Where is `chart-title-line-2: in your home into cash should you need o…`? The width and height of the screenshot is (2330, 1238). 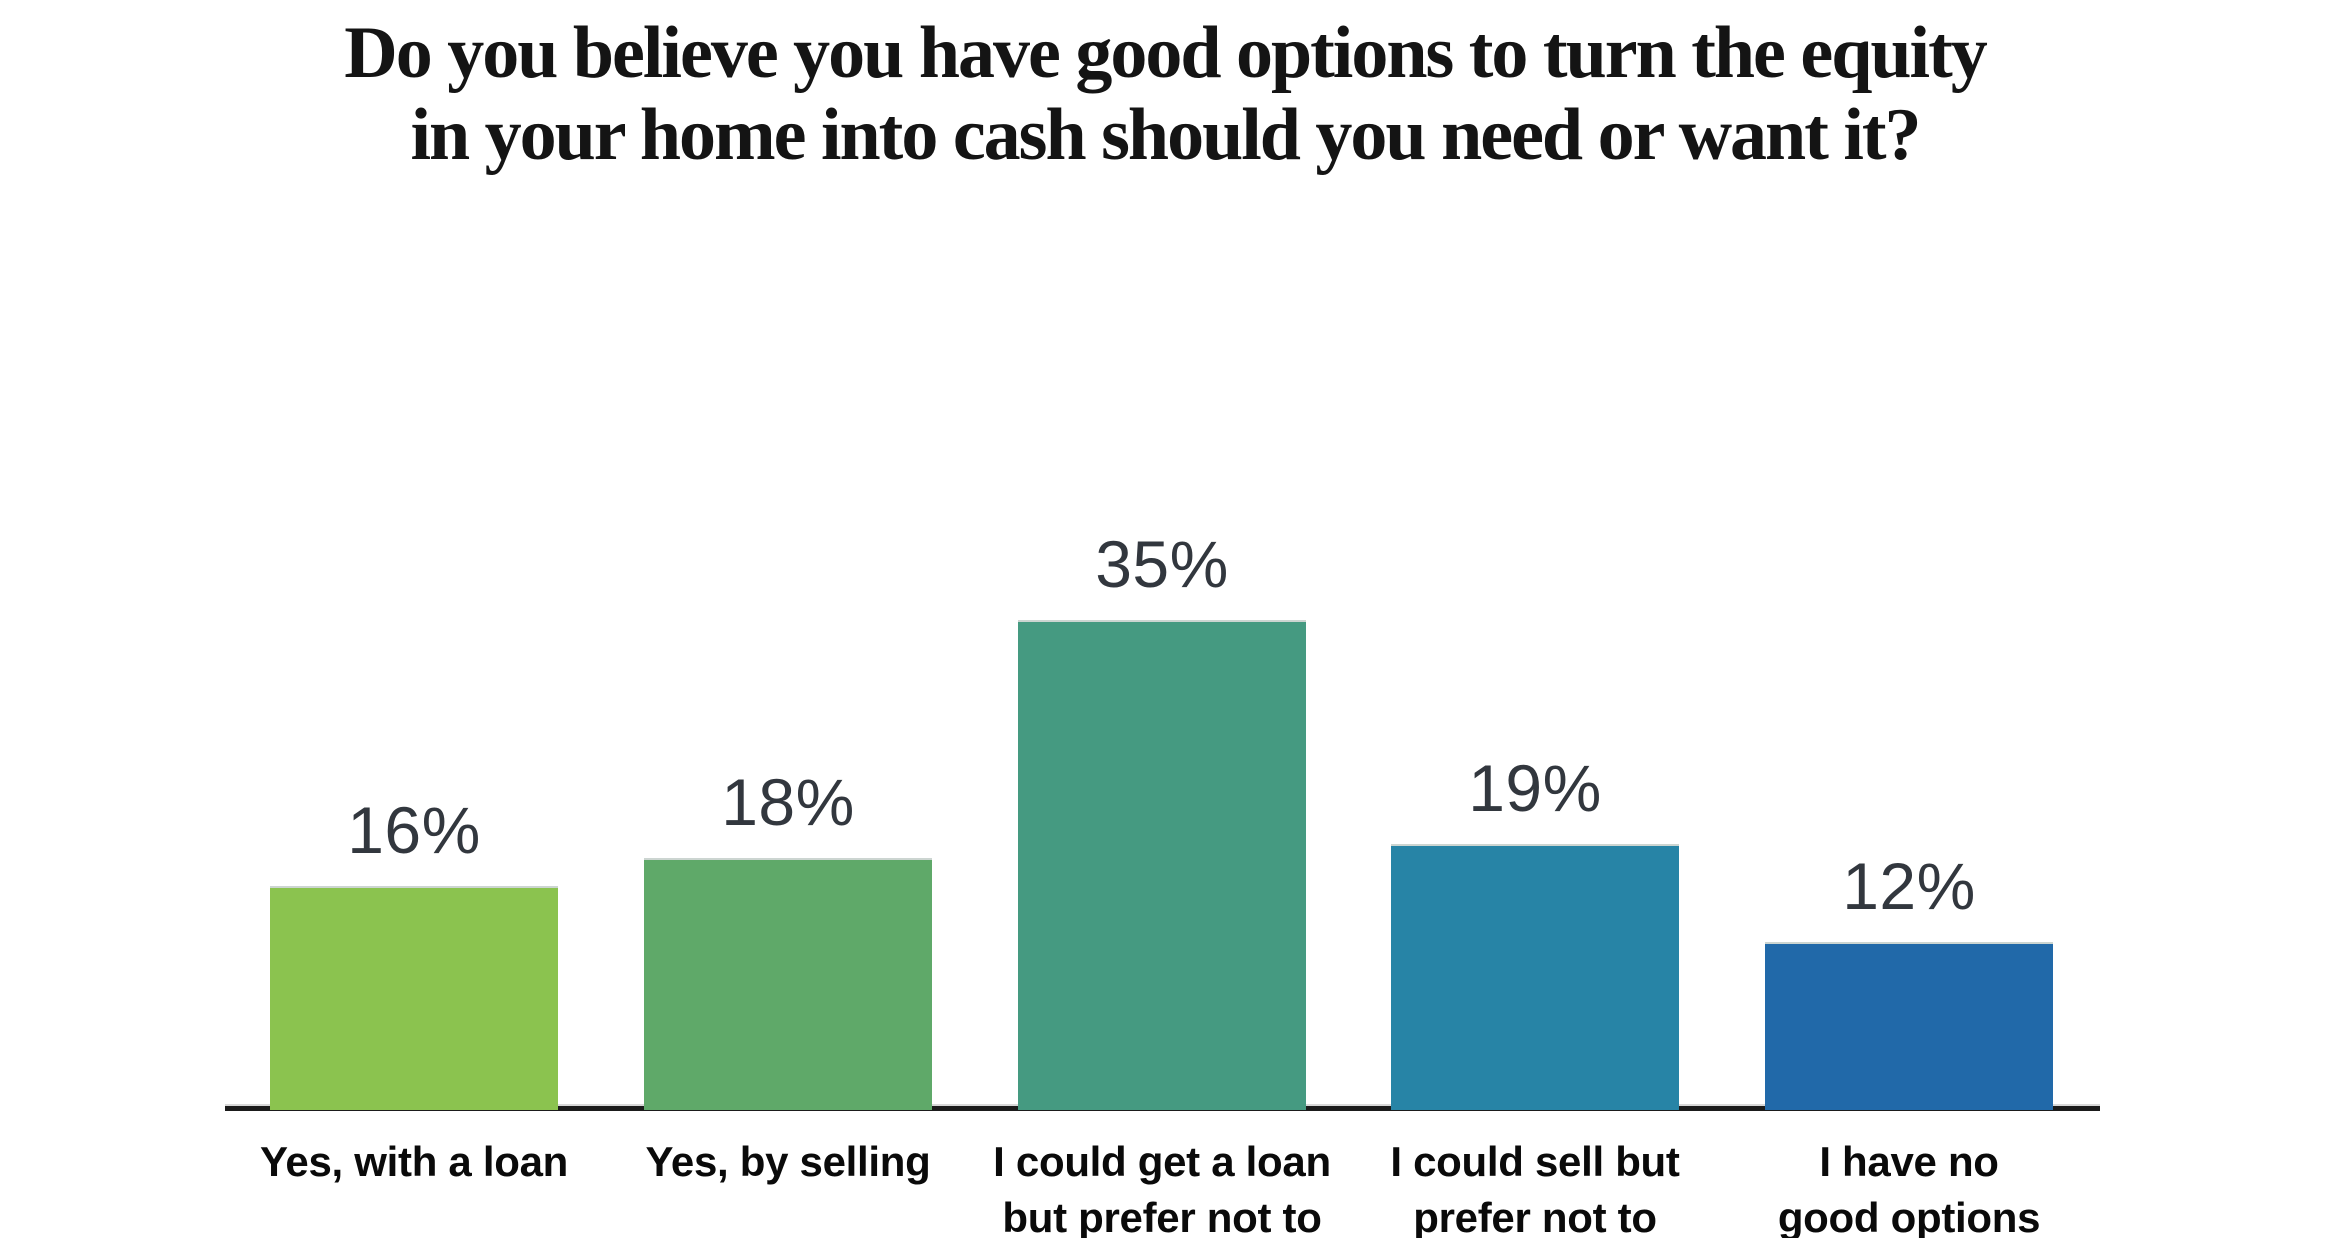 chart-title-line-2: in your home into cash should you need o… is located at coordinates (1165, 135).